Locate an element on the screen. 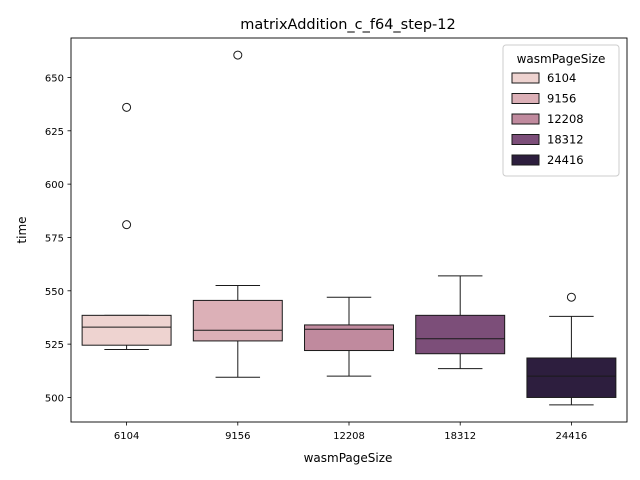 Image resolution: width=640 pixels, height=480 pixels. y-tick-label: 525 is located at coordinates (54, 345).